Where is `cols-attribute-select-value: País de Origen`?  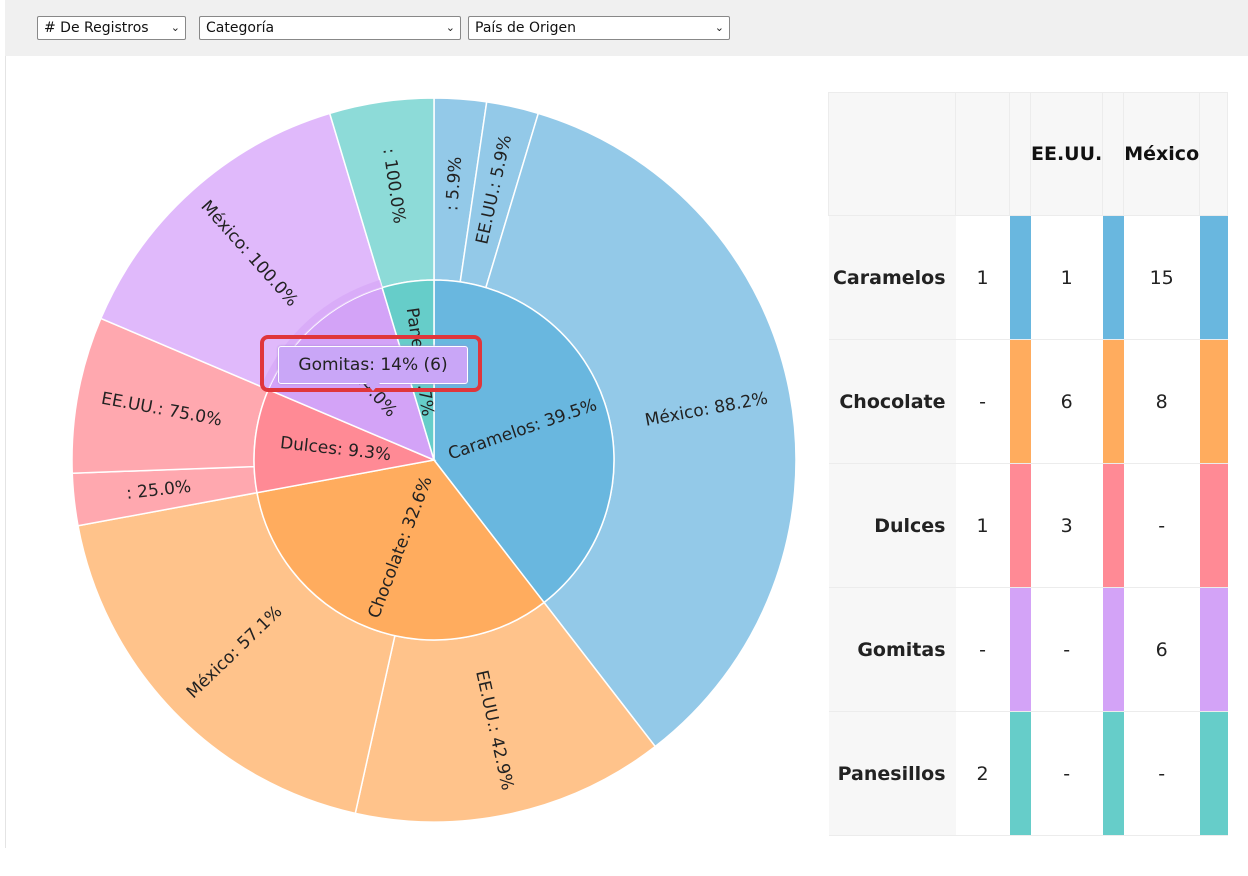 cols-attribute-select-value: País de Origen is located at coordinates (526, 28).